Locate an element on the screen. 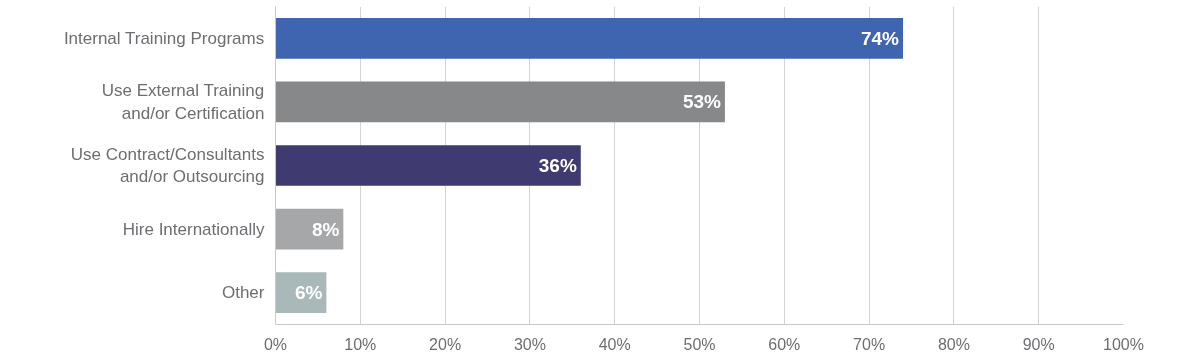 Image resolution: width=1199 pixels, height=358 pixels. x-tick-label: 100% is located at coordinates (1123, 344).